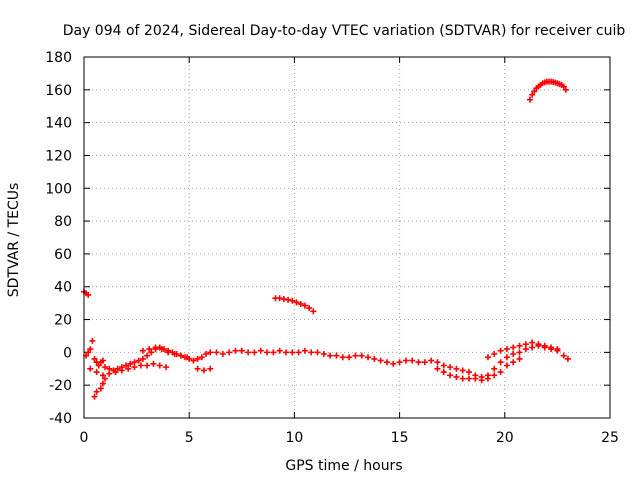 Image resolution: width=640 pixels, height=480 pixels. What do you see at coordinates (58, 58) in the screenshot?
I see `y-tick-label: 180` at bounding box center [58, 58].